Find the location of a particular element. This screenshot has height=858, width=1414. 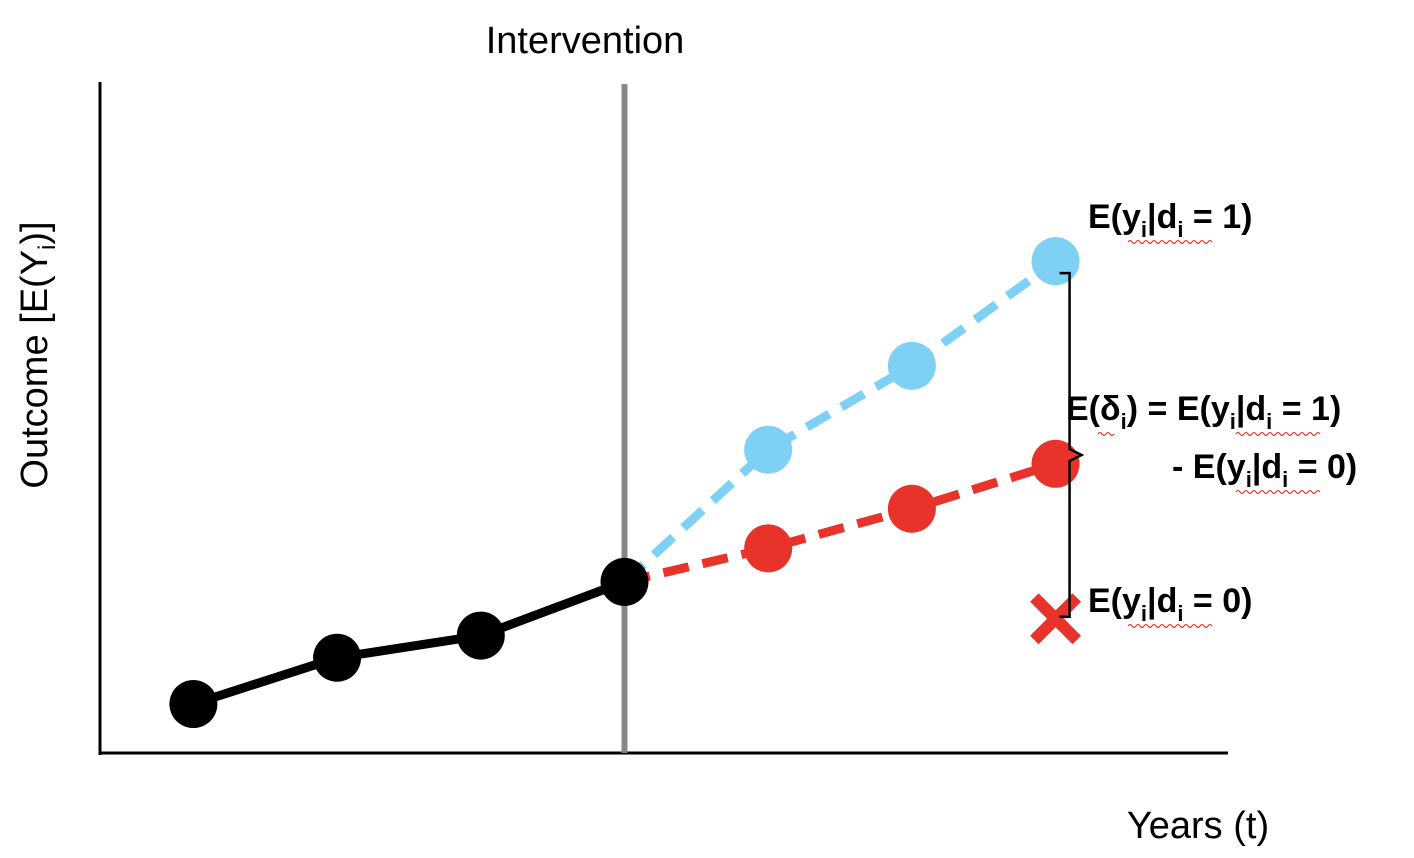

chart-title: Intervention is located at coordinates (585, 41).